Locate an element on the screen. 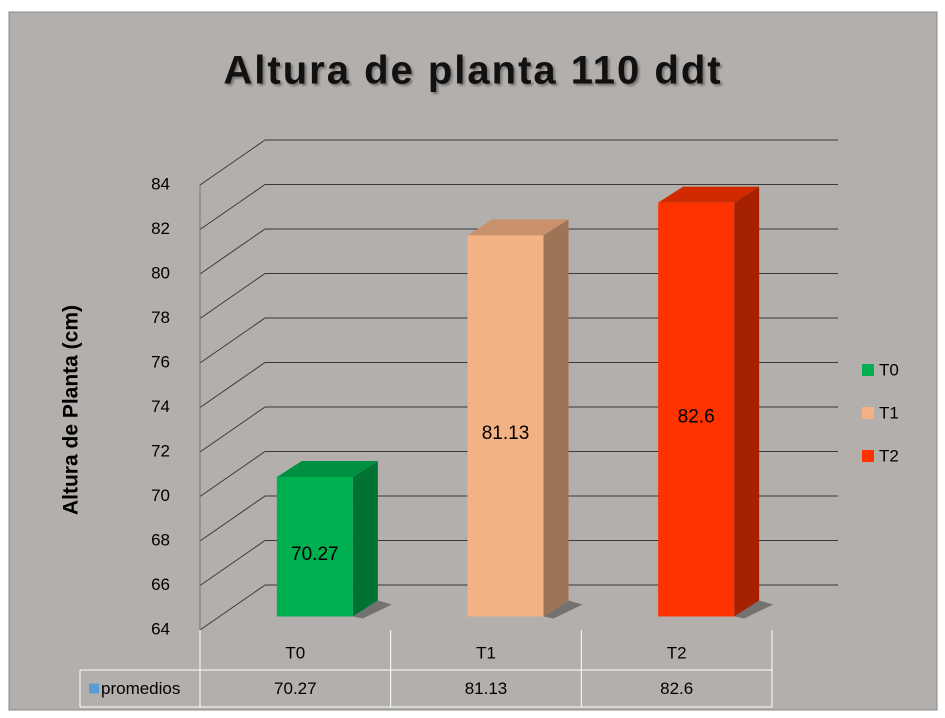 This screenshot has width=945, height=718. x-tick-label: T0 is located at coordinates (295, 652).